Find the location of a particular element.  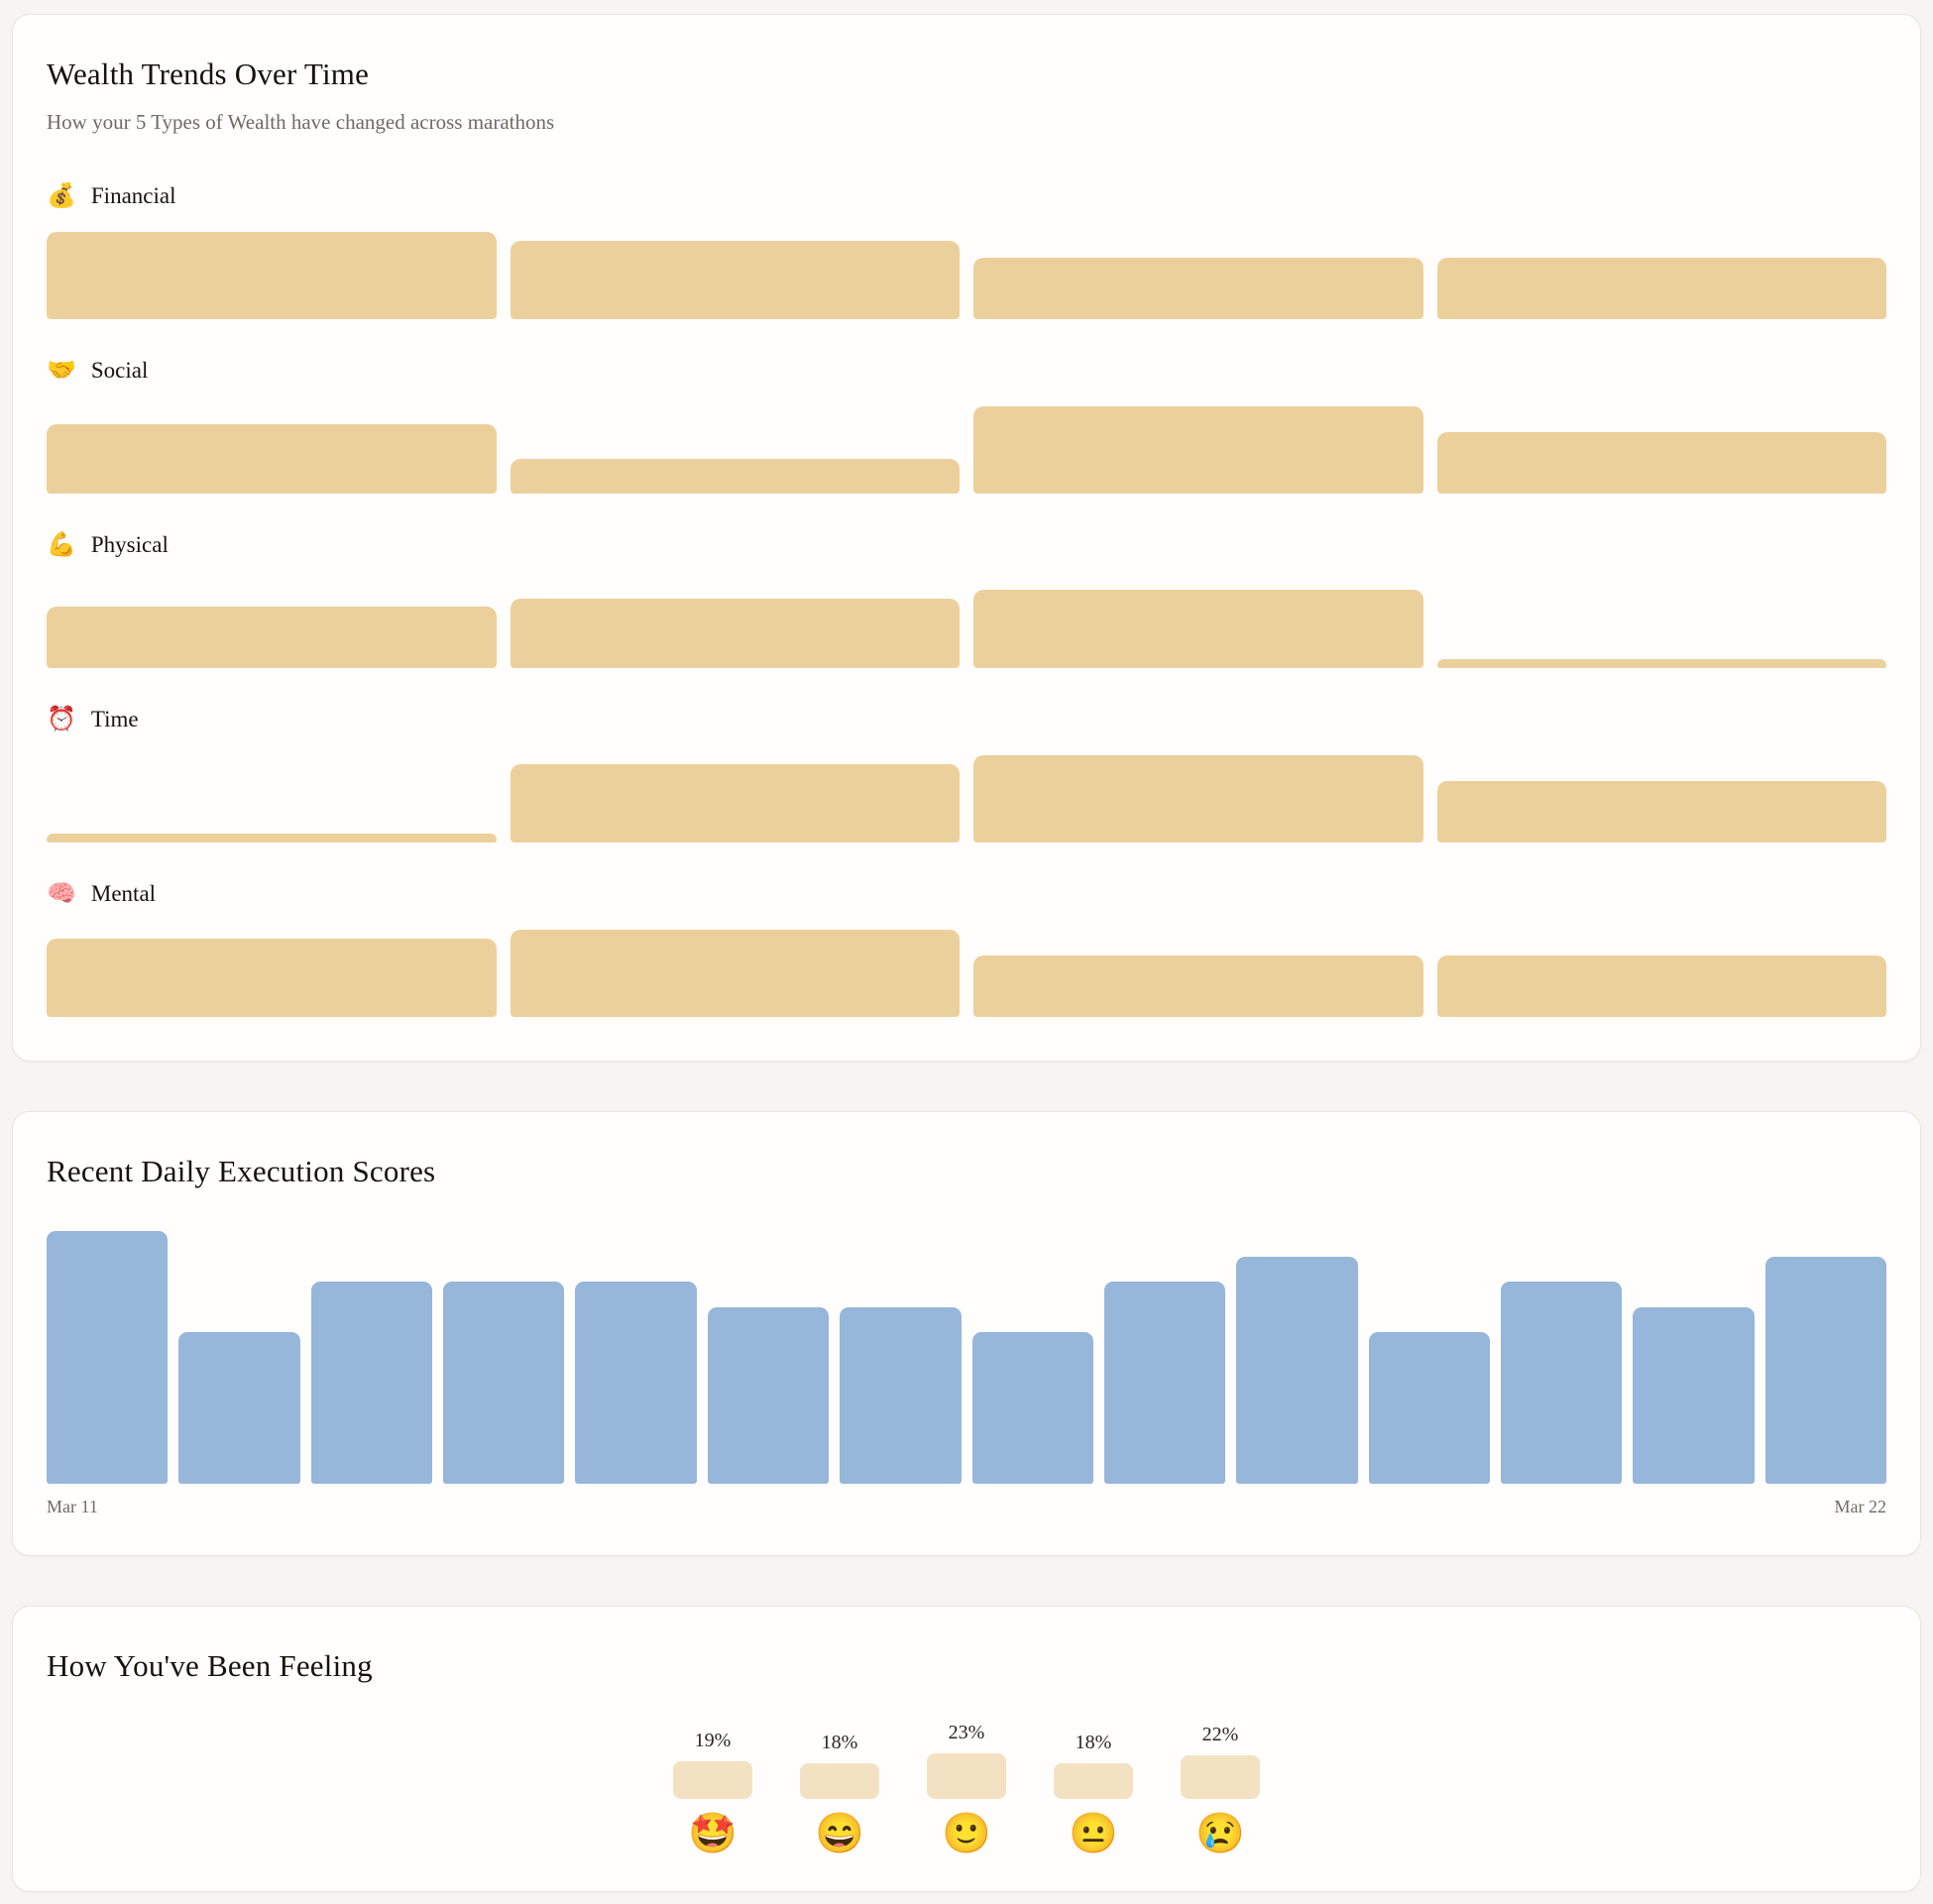

mood-item-4: 18% 😐 is located at coordinates (1093, 1792).